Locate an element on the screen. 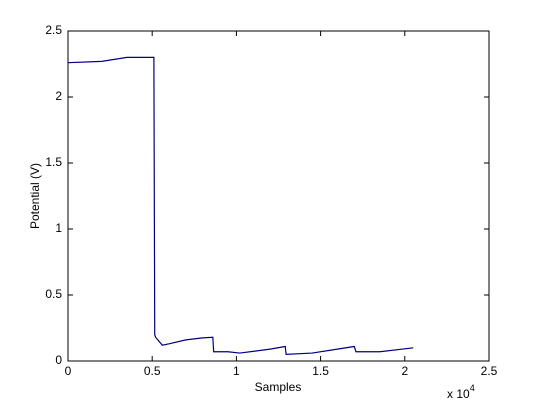 The width and height of the screenshot is (540, 405). y-tick-label: 0 is located at coordinates (58, 360).